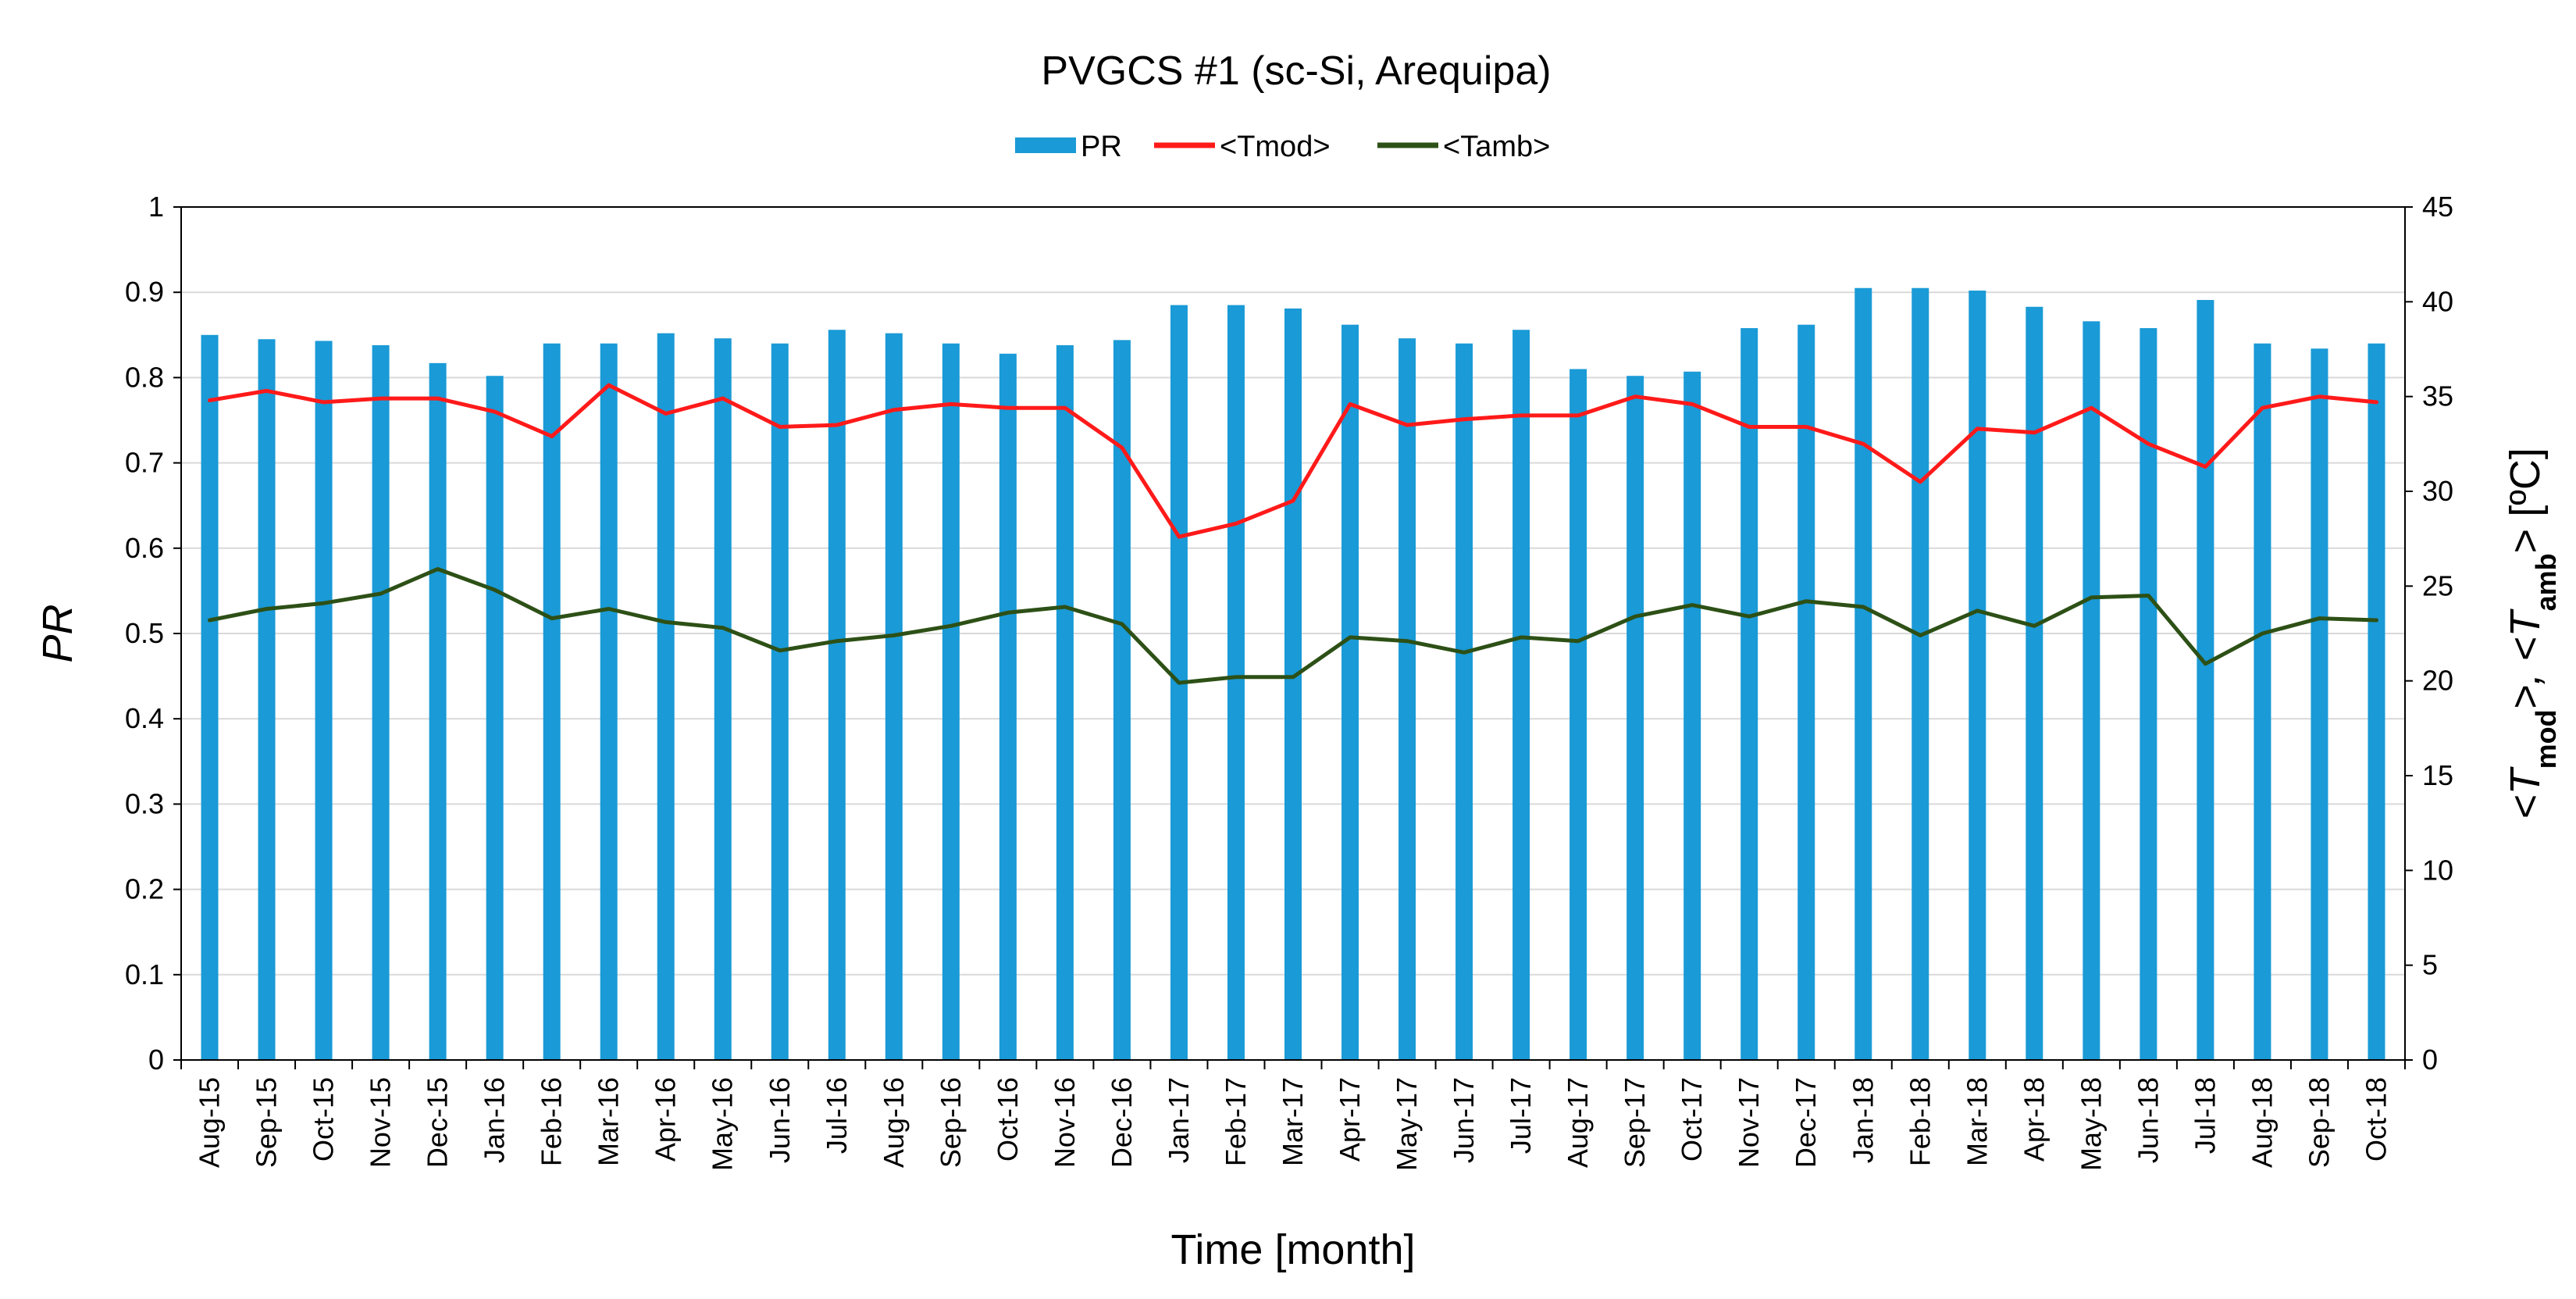 The image size is (2576, 1299). Describe the element at coordinates (2430, 965) in the screenshot. I see `y2-tick-label: 5` at that location.